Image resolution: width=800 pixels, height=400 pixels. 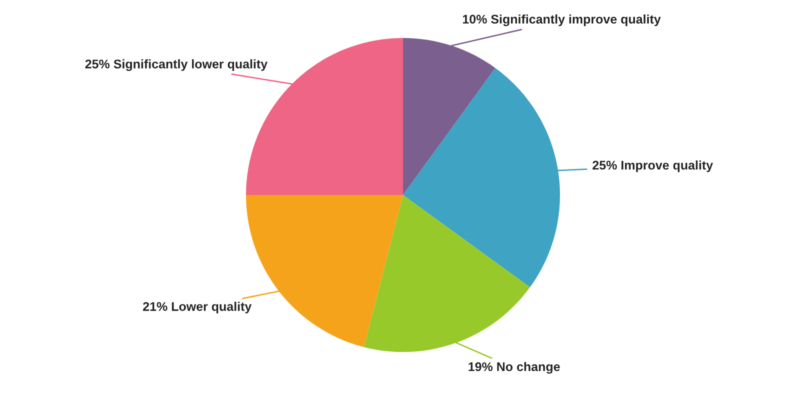 What do you see at coordinates (561, 20) in the screenshot?
I see `slice-label: 10% Significantly improve quality` at bounding box center [561, 20].